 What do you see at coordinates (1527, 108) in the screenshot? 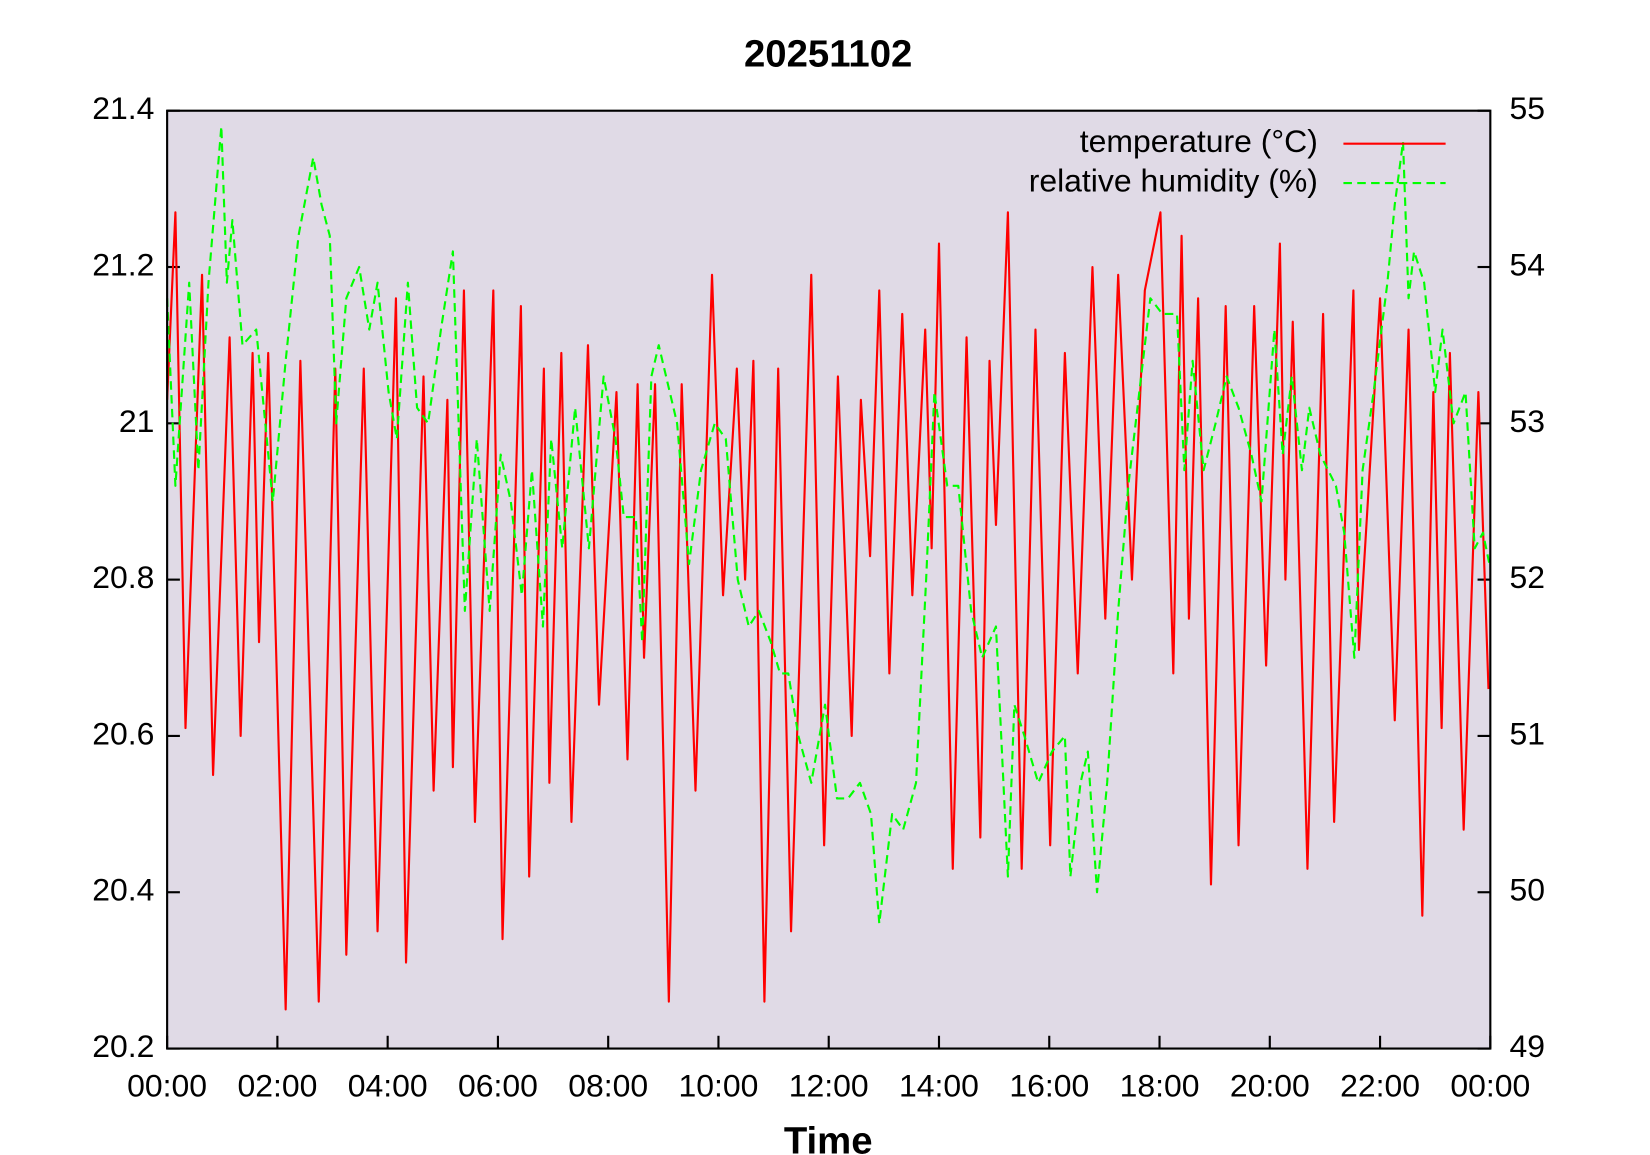
I see `y2-tick-label: 55` at bounding box center [1527, 108].